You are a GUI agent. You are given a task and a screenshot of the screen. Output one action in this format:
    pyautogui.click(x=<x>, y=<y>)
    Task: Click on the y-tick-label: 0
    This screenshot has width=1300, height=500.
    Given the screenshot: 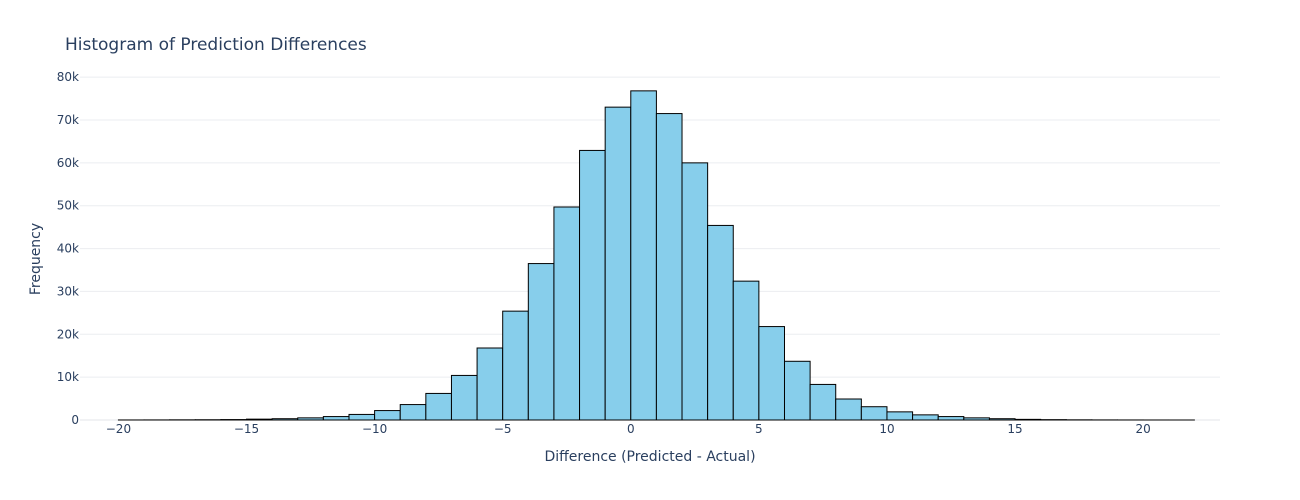 What is the action you would take?
    pyautogui.click(x=75, y=420)
    